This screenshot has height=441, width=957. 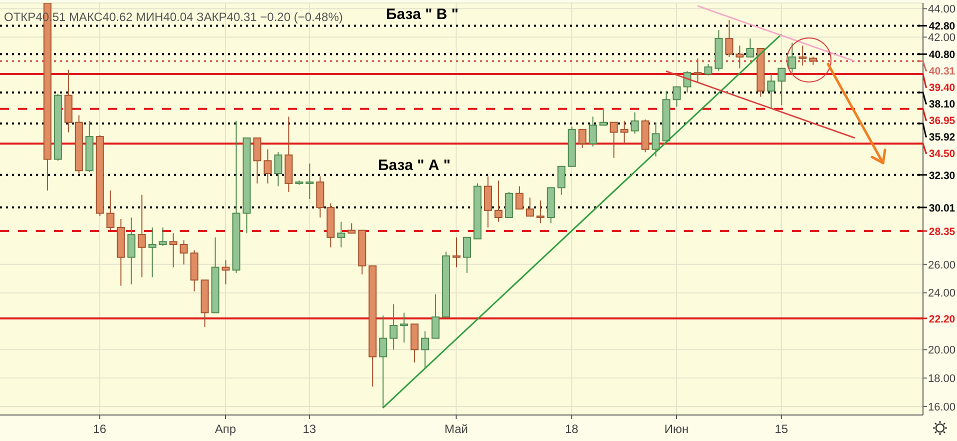 I want to click on ref-line-label: 36.95, so click(x=942, y=121).